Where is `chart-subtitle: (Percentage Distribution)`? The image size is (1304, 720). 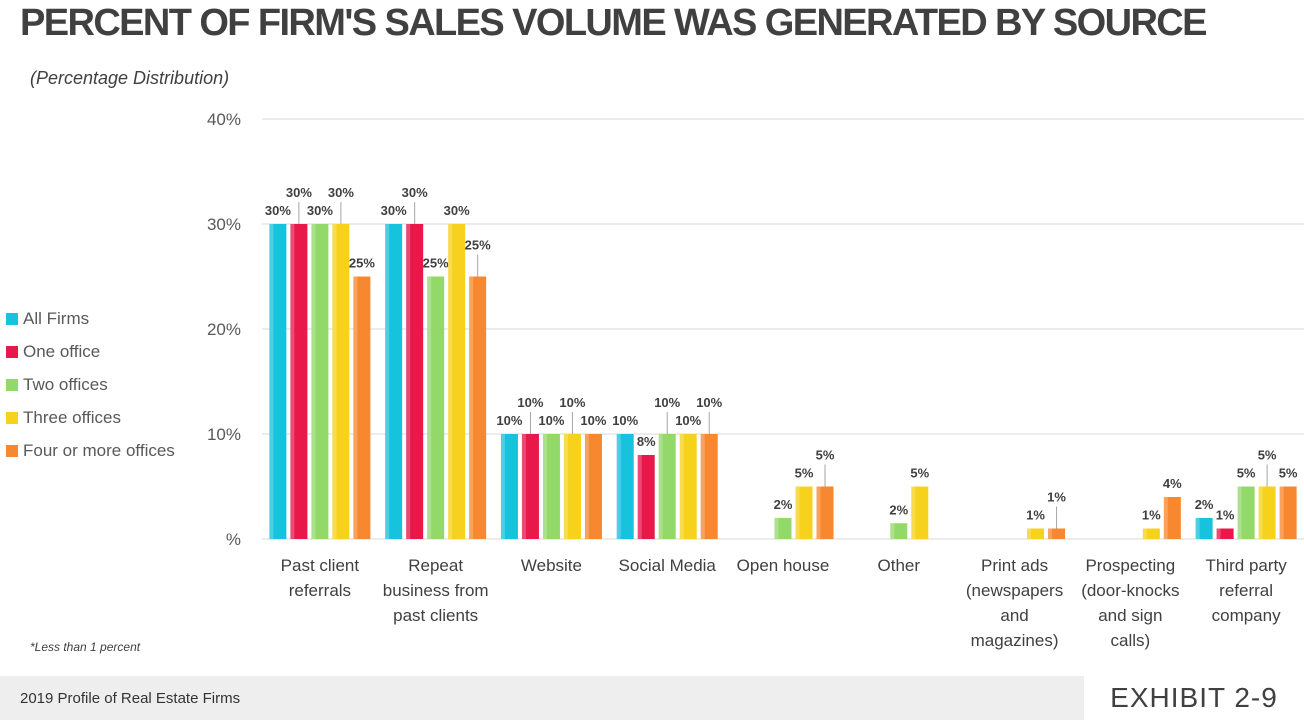
chart-subtitle: (Percentage Distribution) is located at coordinates (130, 78).